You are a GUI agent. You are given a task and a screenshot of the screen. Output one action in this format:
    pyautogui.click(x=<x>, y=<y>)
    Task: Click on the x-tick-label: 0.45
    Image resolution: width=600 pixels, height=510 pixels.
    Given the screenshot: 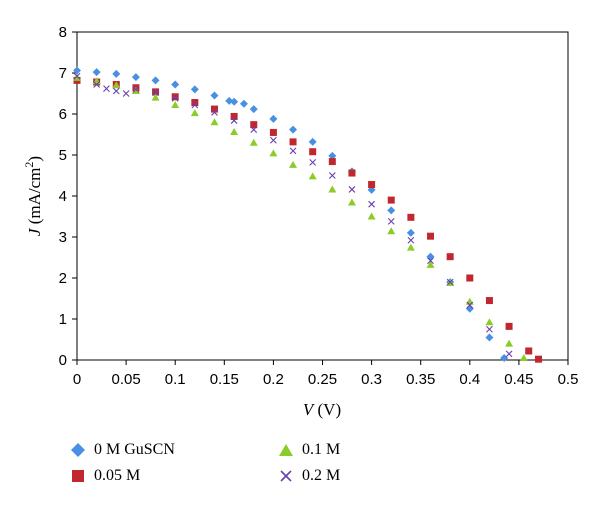 What is the action you would take?
    pyautogui.click(x=518, y=379)
    